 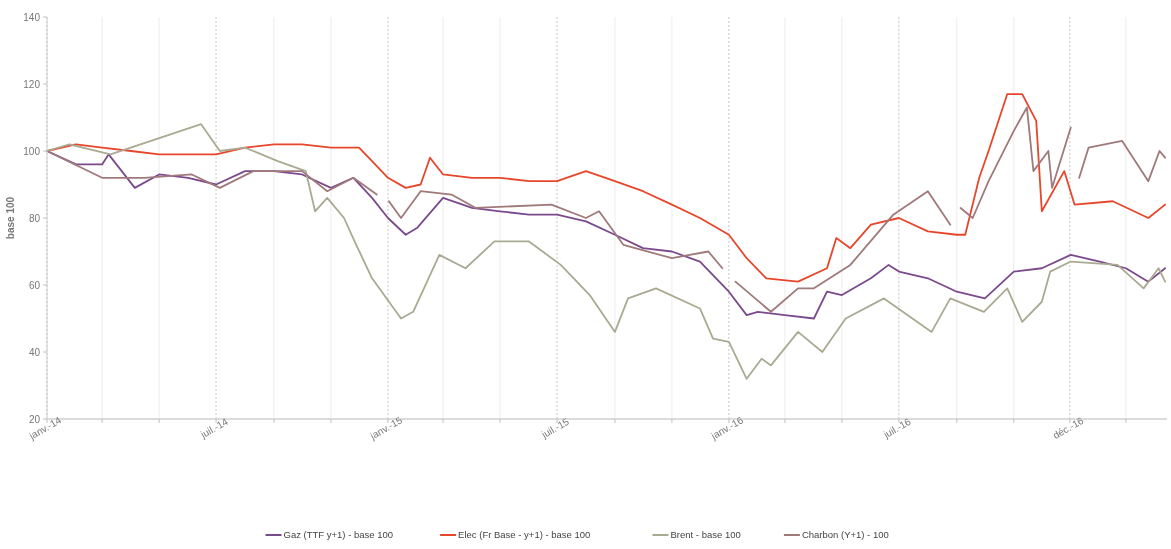 What do you see at coordinates (524, 535) in the screenshot?
I see `legend-label: Elec (Fr Base - y+1) - base 100` at bounding box center [524, 535].